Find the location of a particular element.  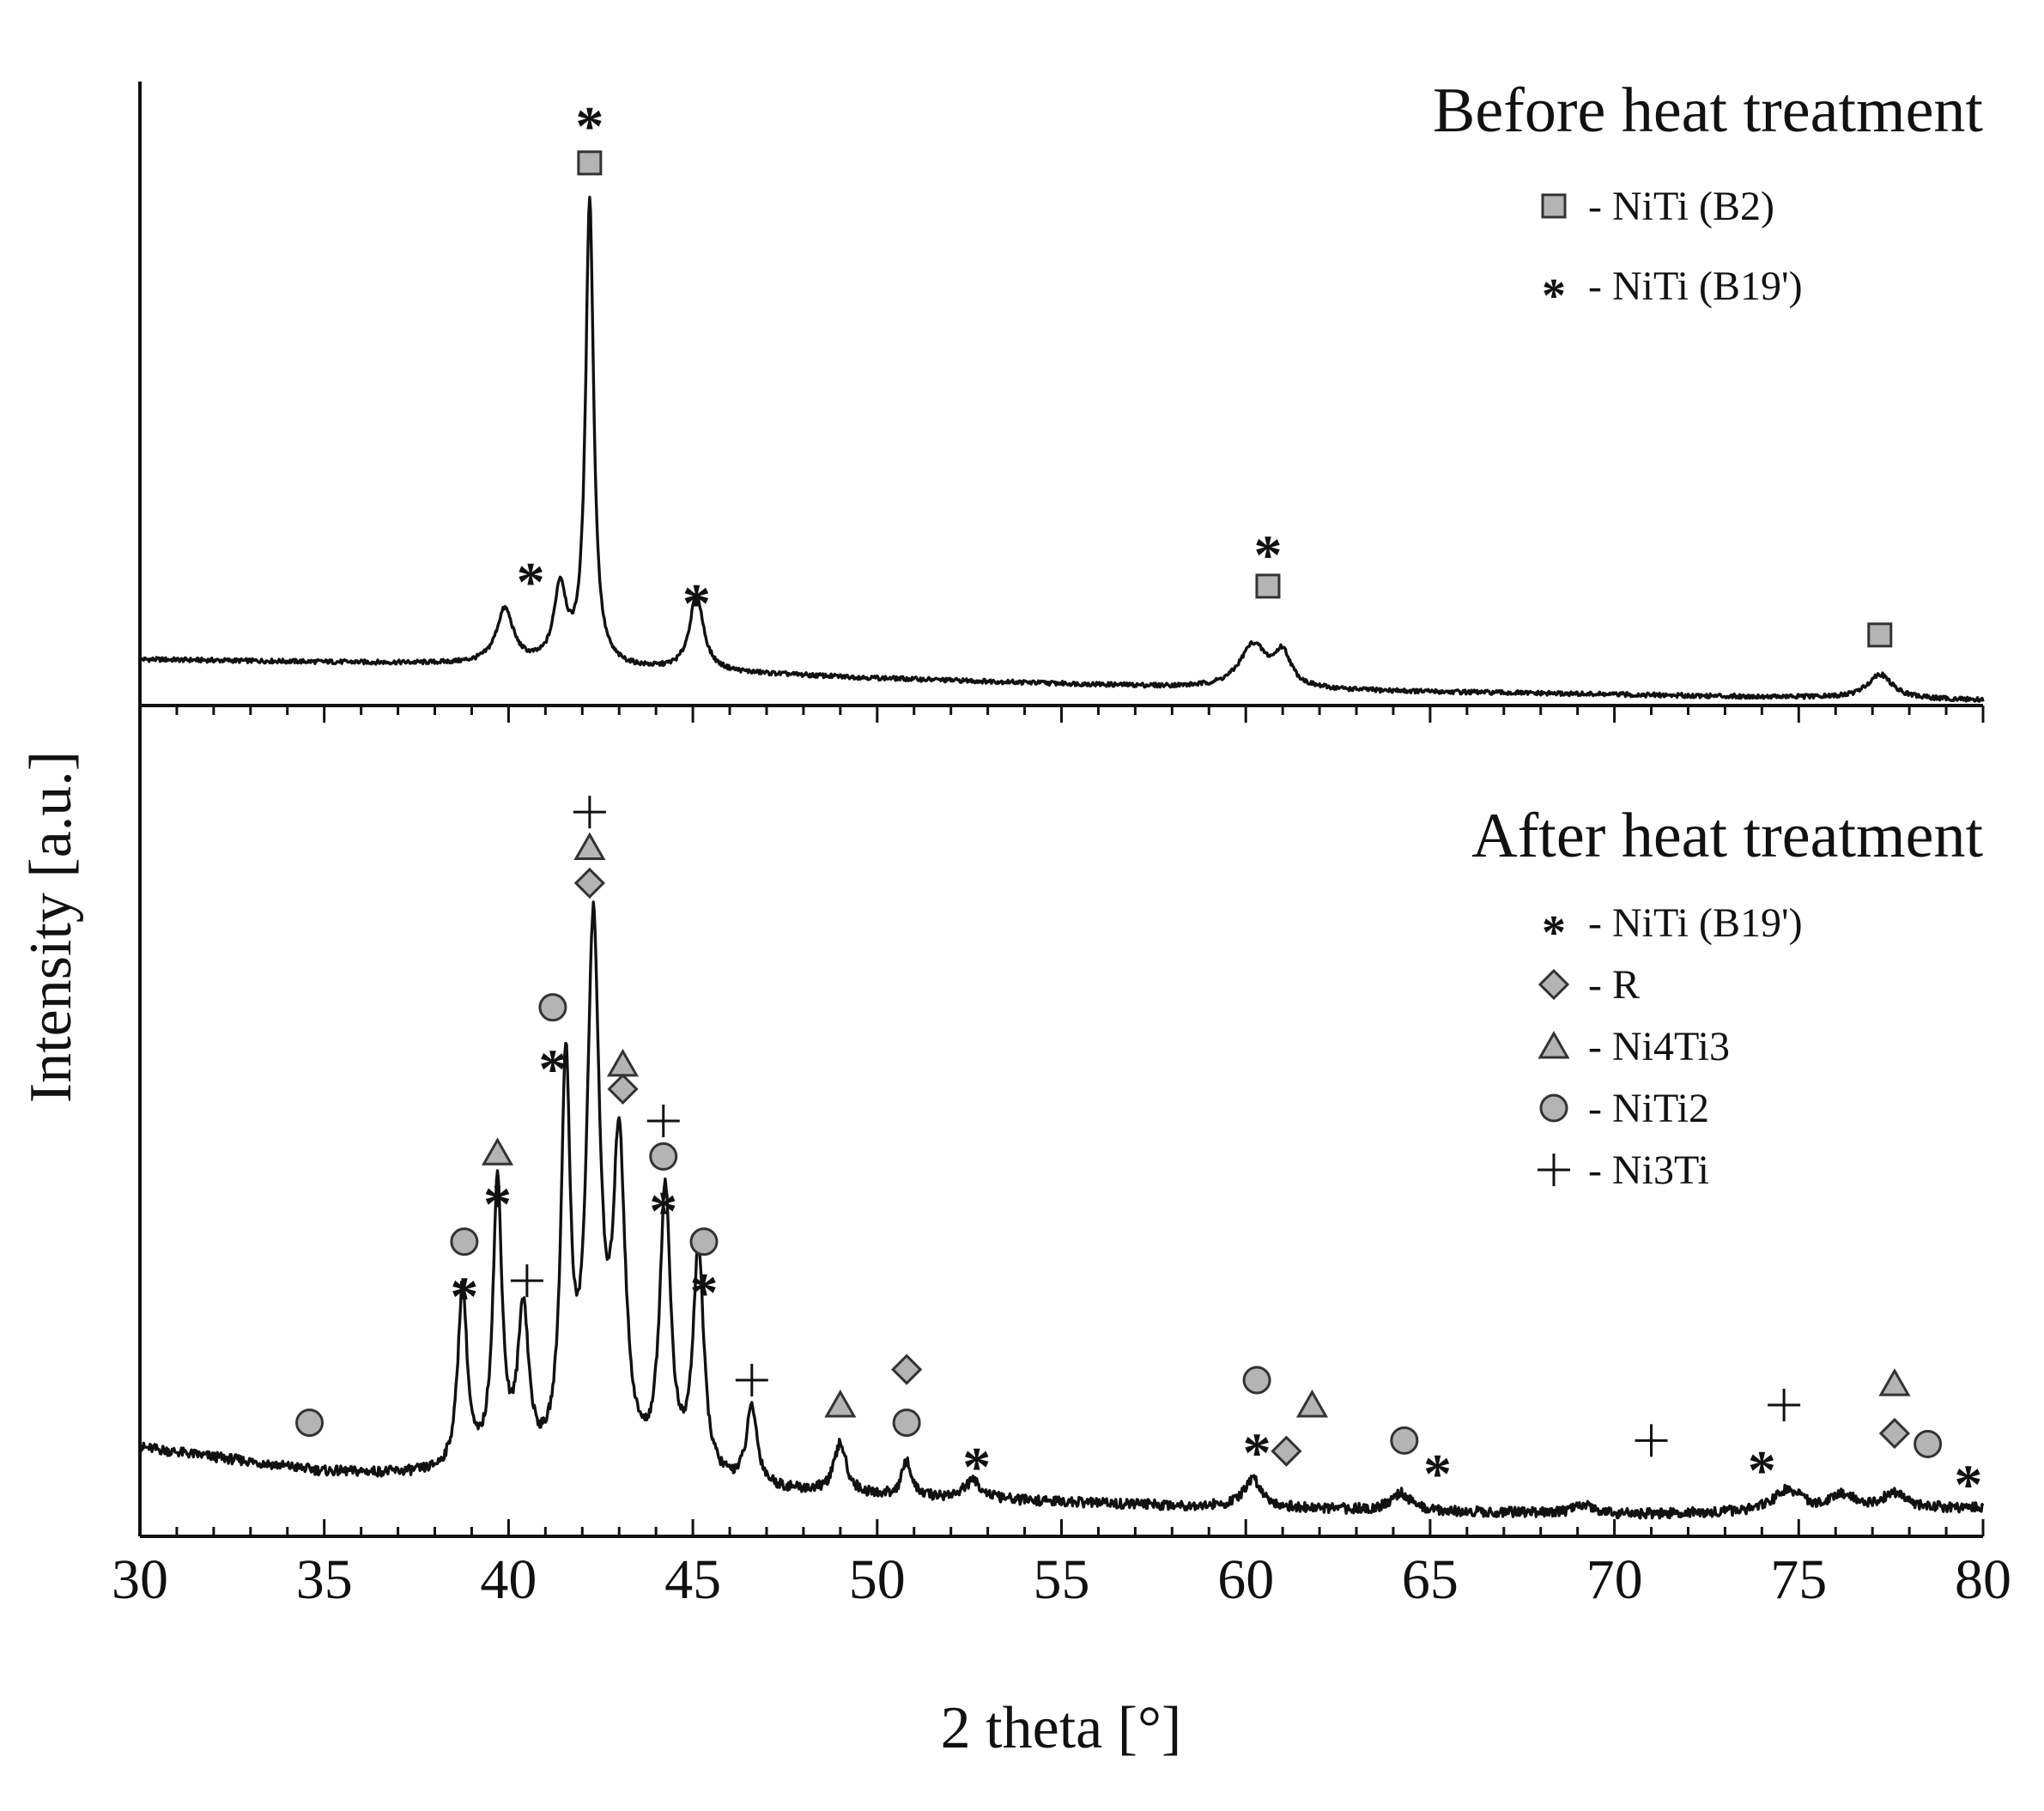

x-tick-label-65: 65 is located at coordinates (1430, 1580).